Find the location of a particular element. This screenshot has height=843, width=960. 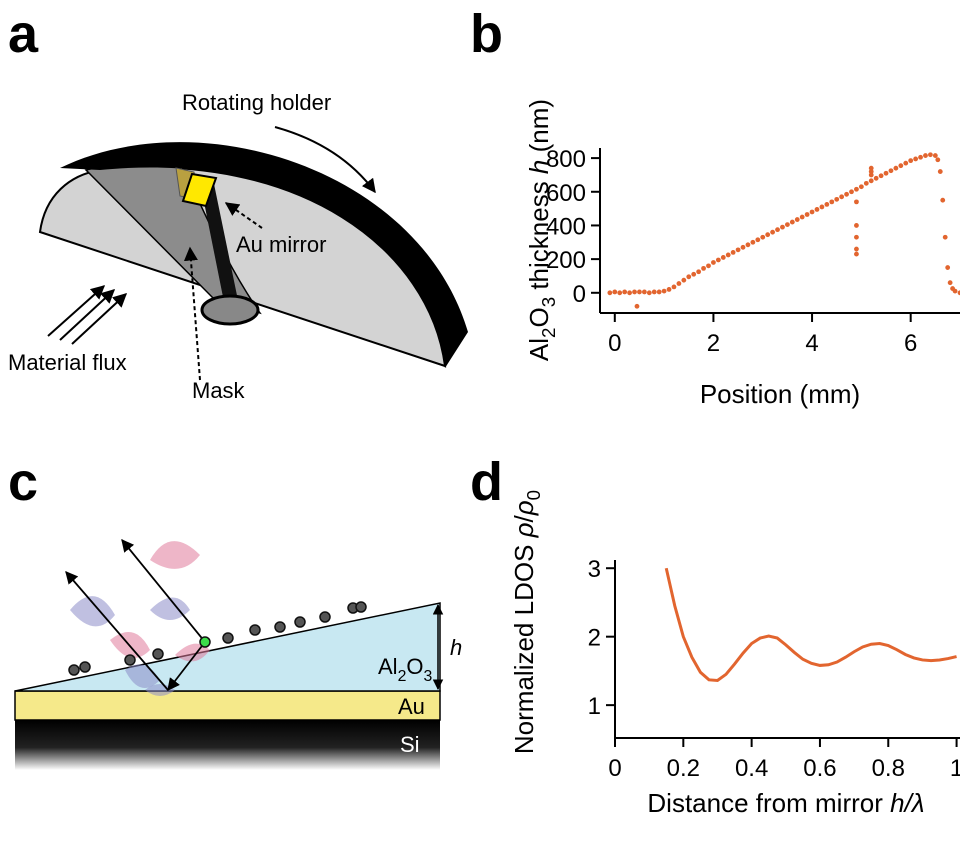

mask-pivot is located at coordinates (230, 310).